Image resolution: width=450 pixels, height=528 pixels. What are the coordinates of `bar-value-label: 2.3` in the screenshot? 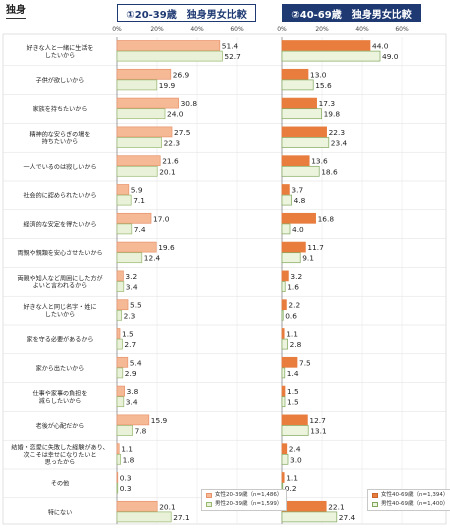 It's located at (130, 315).